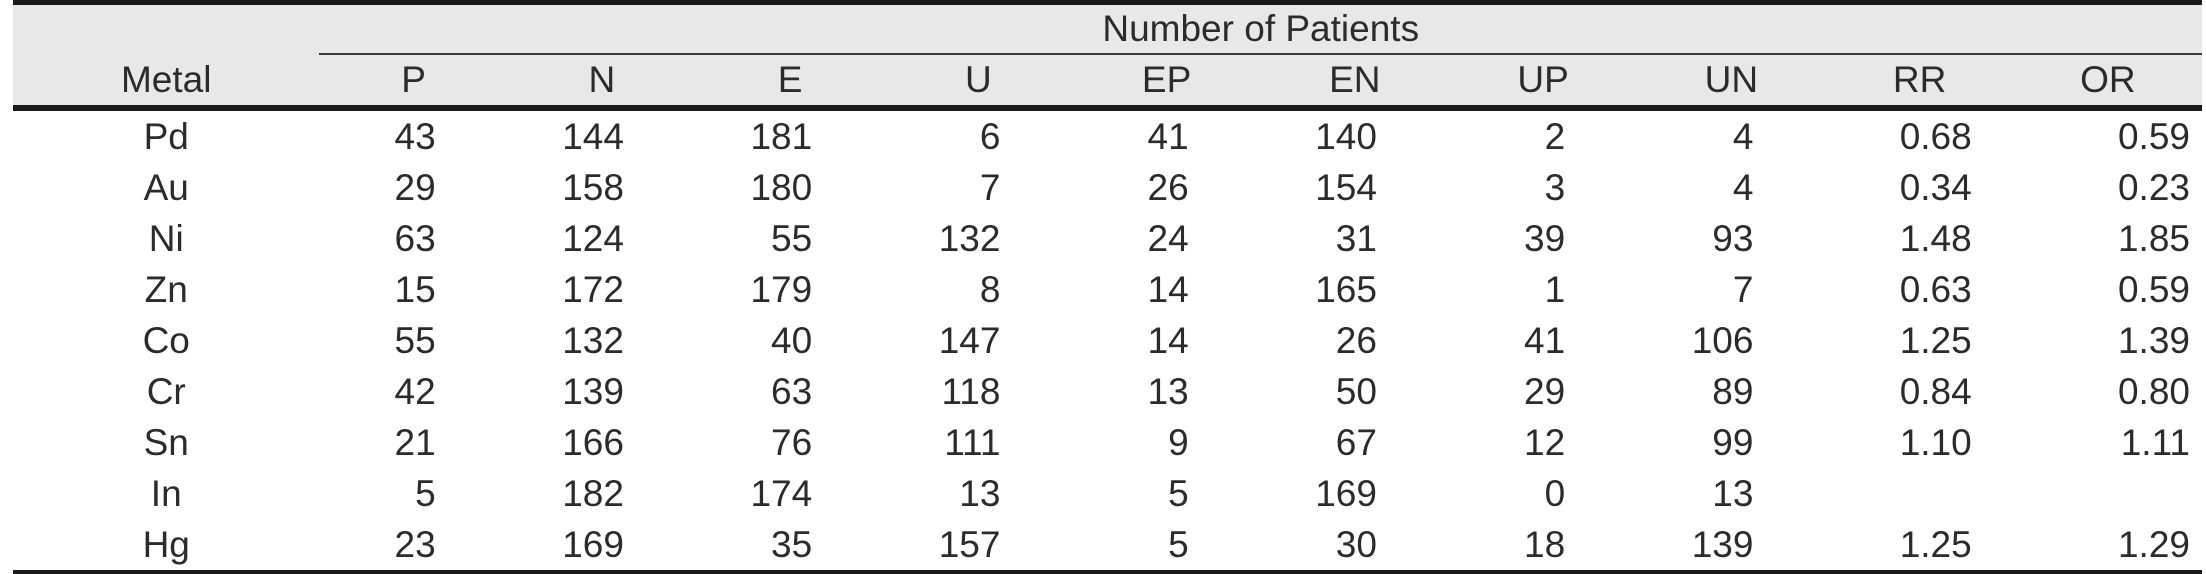  I want to click on span-header-row: Number of Patients, so click(1107, 28).